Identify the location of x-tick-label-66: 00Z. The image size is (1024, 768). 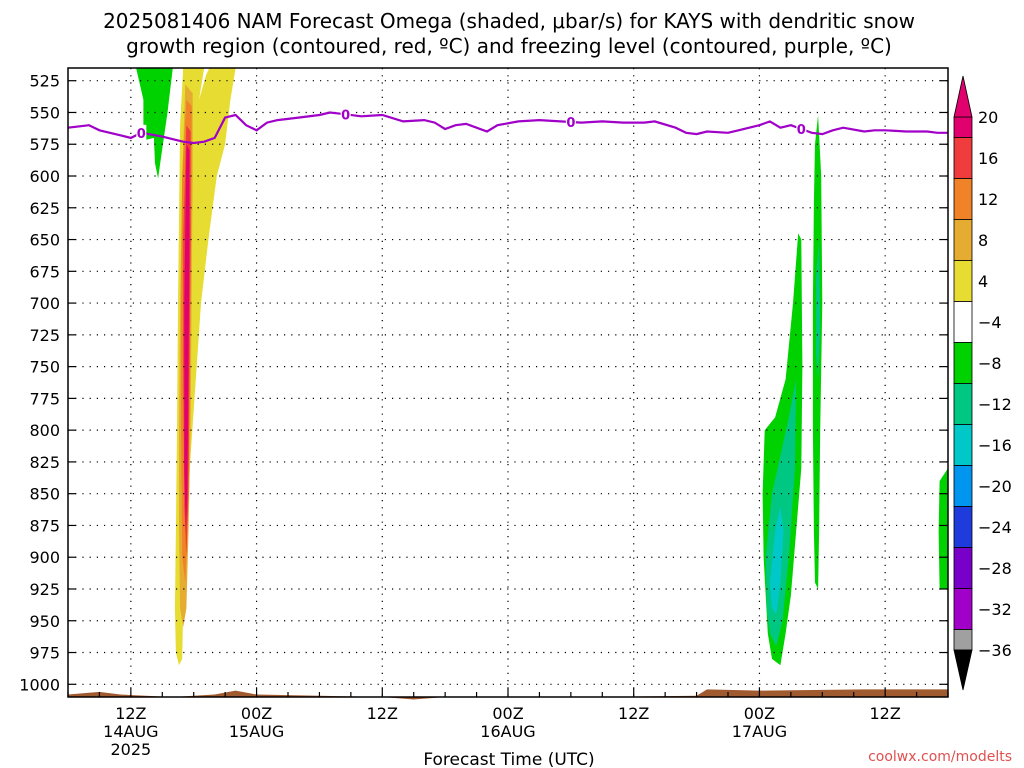
(759, 713).